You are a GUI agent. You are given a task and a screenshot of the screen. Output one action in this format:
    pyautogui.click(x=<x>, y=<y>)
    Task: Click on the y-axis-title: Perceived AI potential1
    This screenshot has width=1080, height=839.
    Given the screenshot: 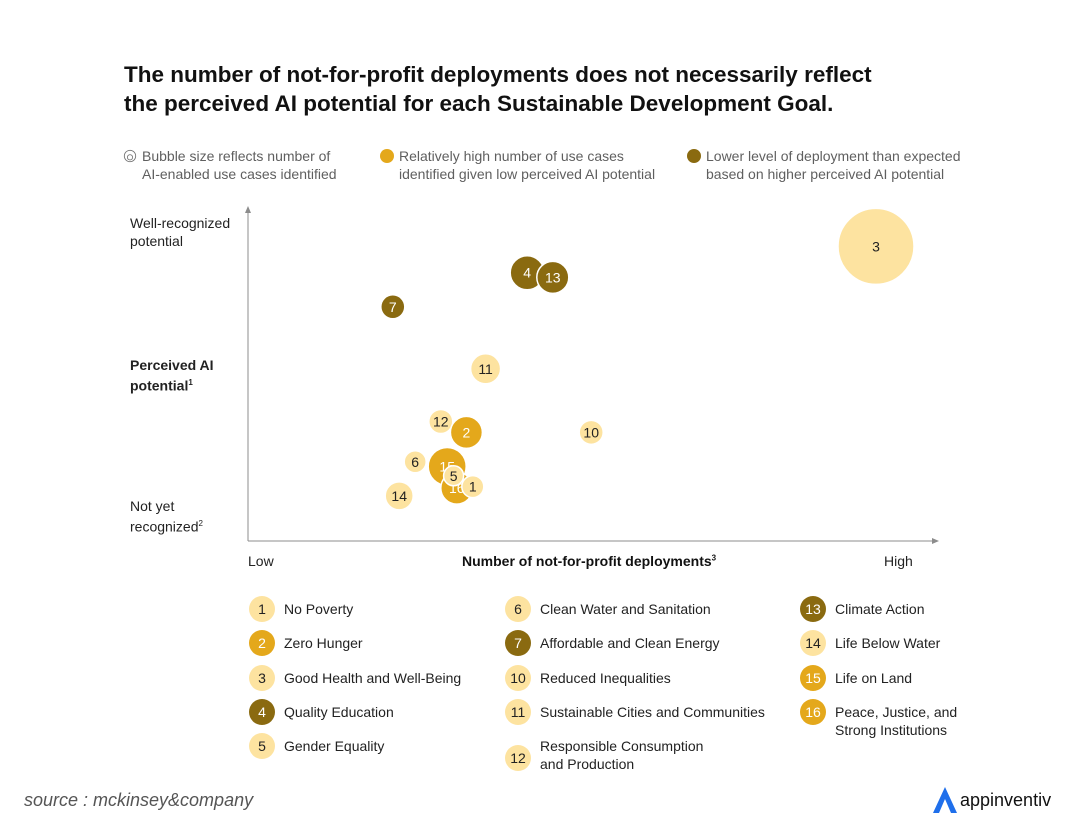 What is the action you would take?
    pyautogui.click(x=172, y=375)
    